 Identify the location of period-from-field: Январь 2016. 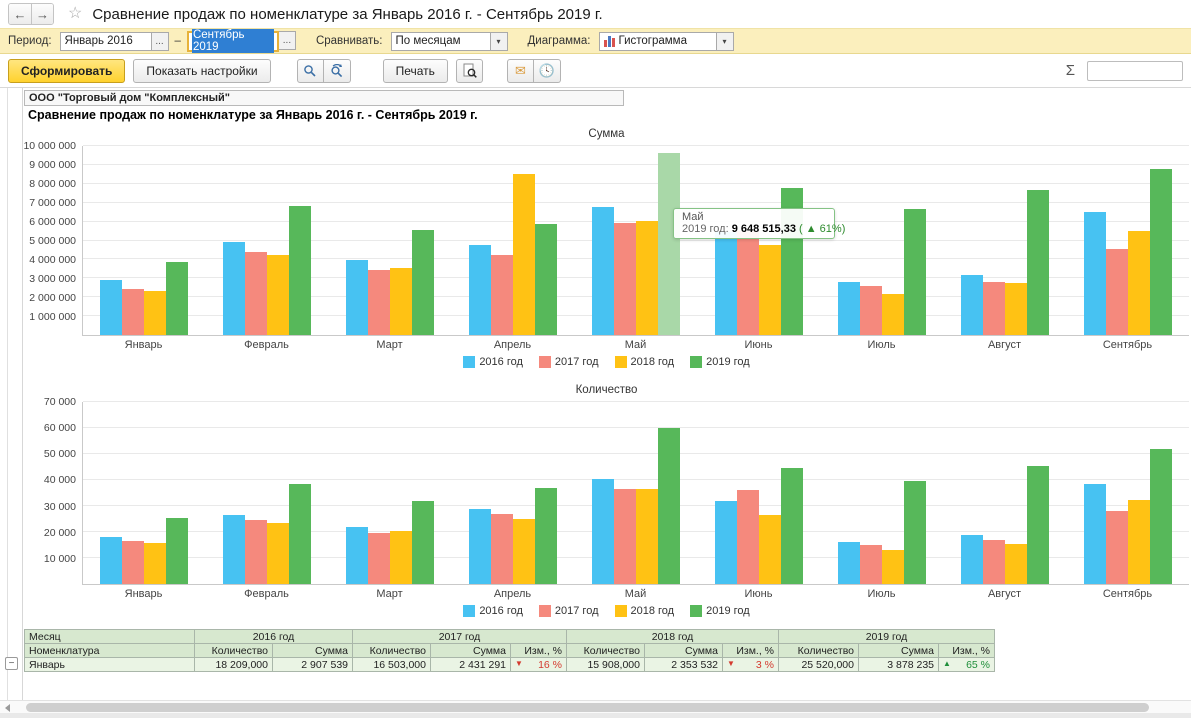
(105, 41).